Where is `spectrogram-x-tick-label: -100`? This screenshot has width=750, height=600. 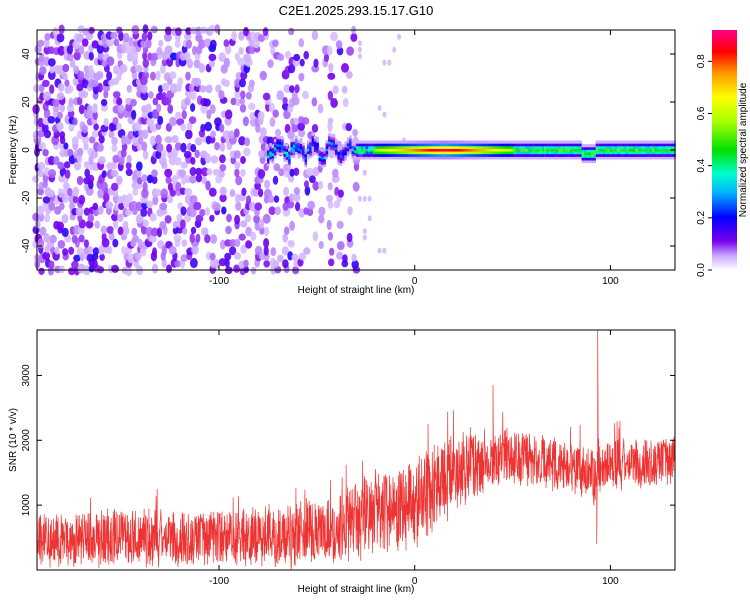
spectrogram-x-tick-label: -100 is located at coordinates (219, 281).